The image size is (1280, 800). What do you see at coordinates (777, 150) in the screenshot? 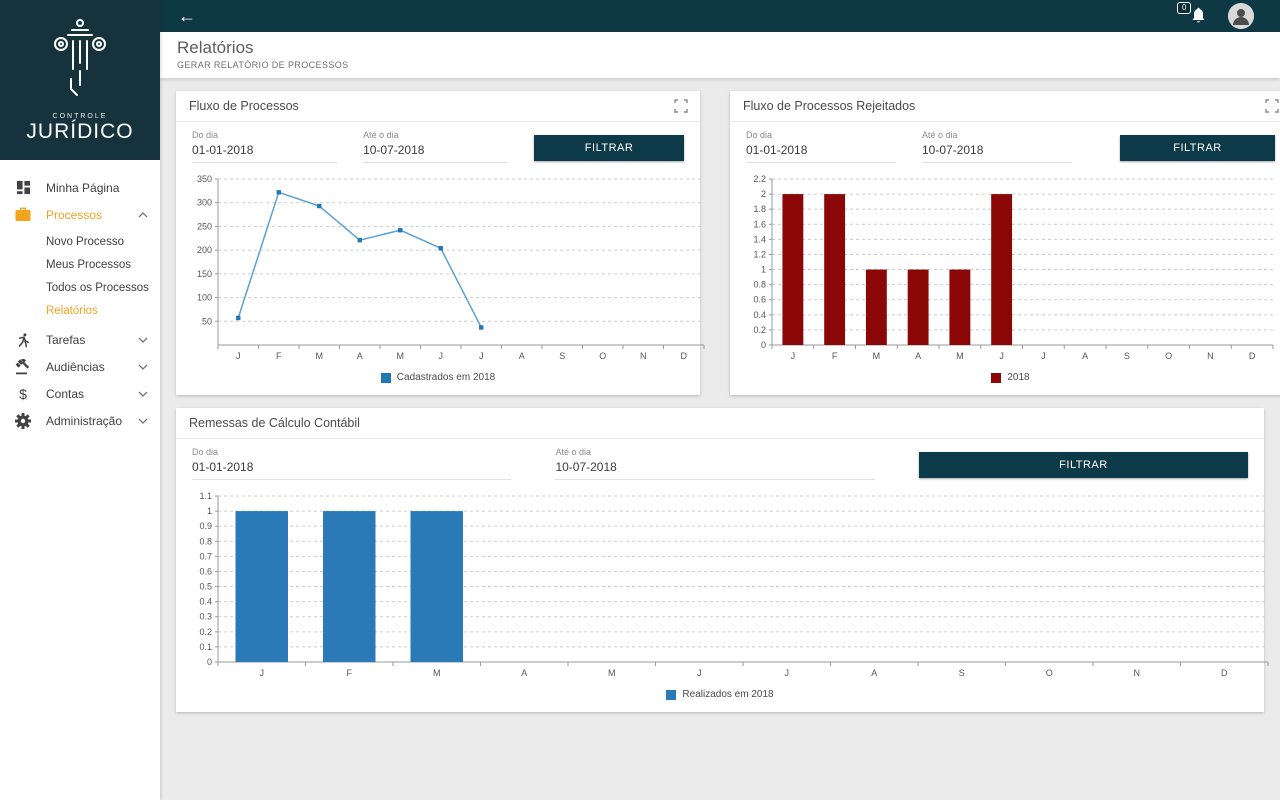
I see `date-from-value: 01-01-2018` at bounding box center [777, 150].